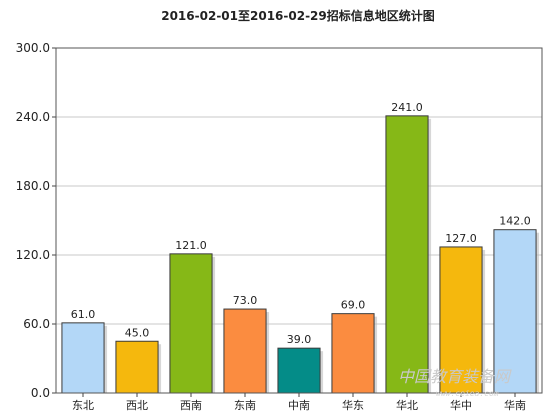  I want to click on x-axis: 东北 西北 西南 东南 中南 华东 华北 华中 华南, so click(299, 402).